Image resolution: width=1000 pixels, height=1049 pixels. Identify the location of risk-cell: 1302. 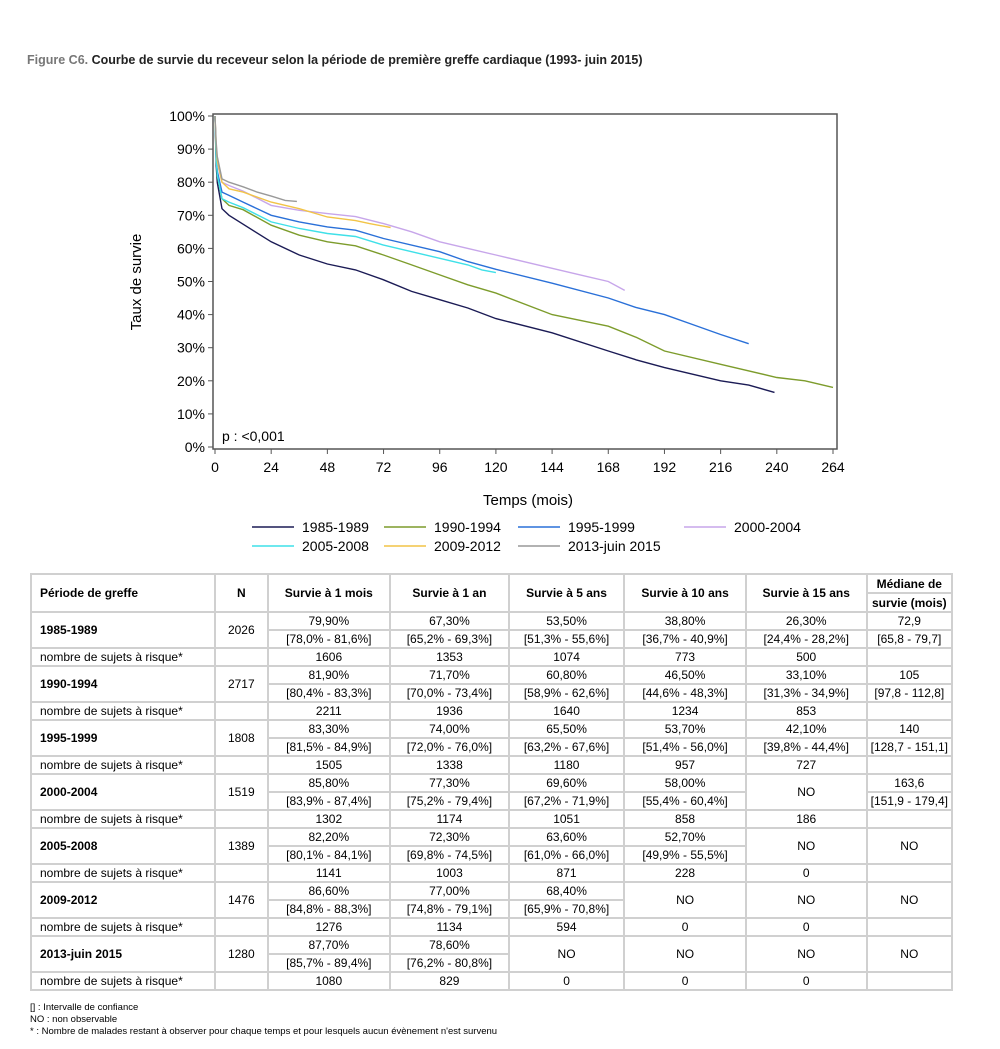
(329, 819).